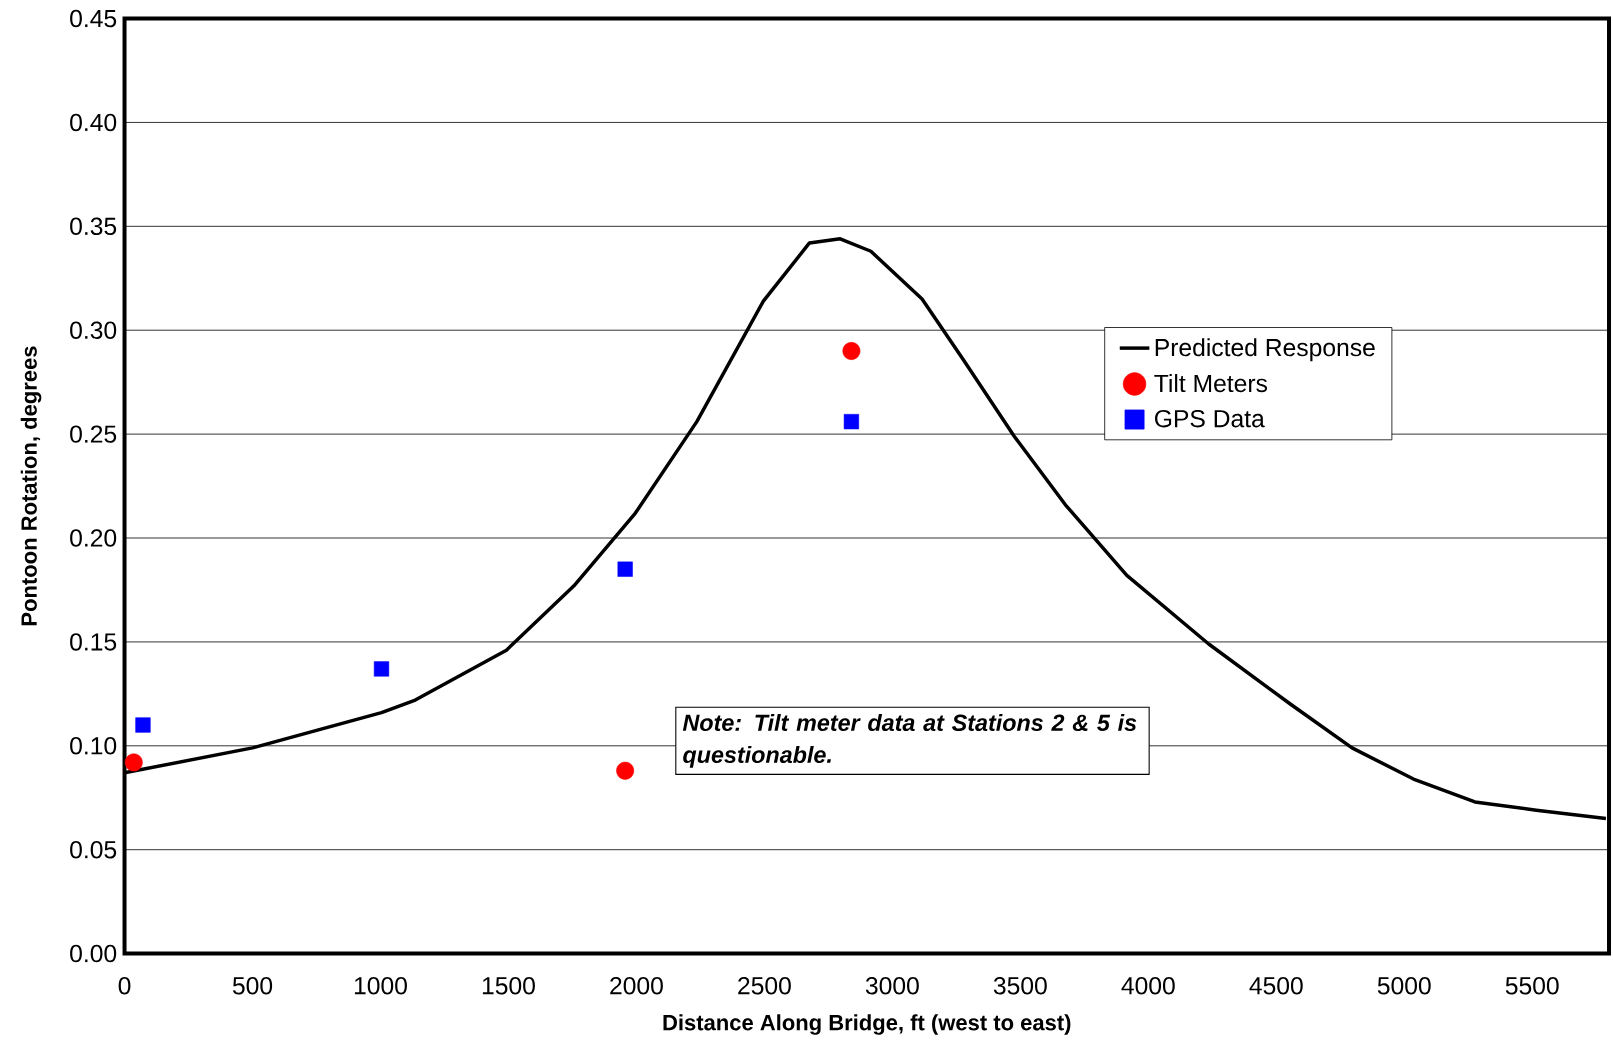  I want to click on x-axis-title: Distance Along Bridge, ft (west to east), so click(867, 1024).